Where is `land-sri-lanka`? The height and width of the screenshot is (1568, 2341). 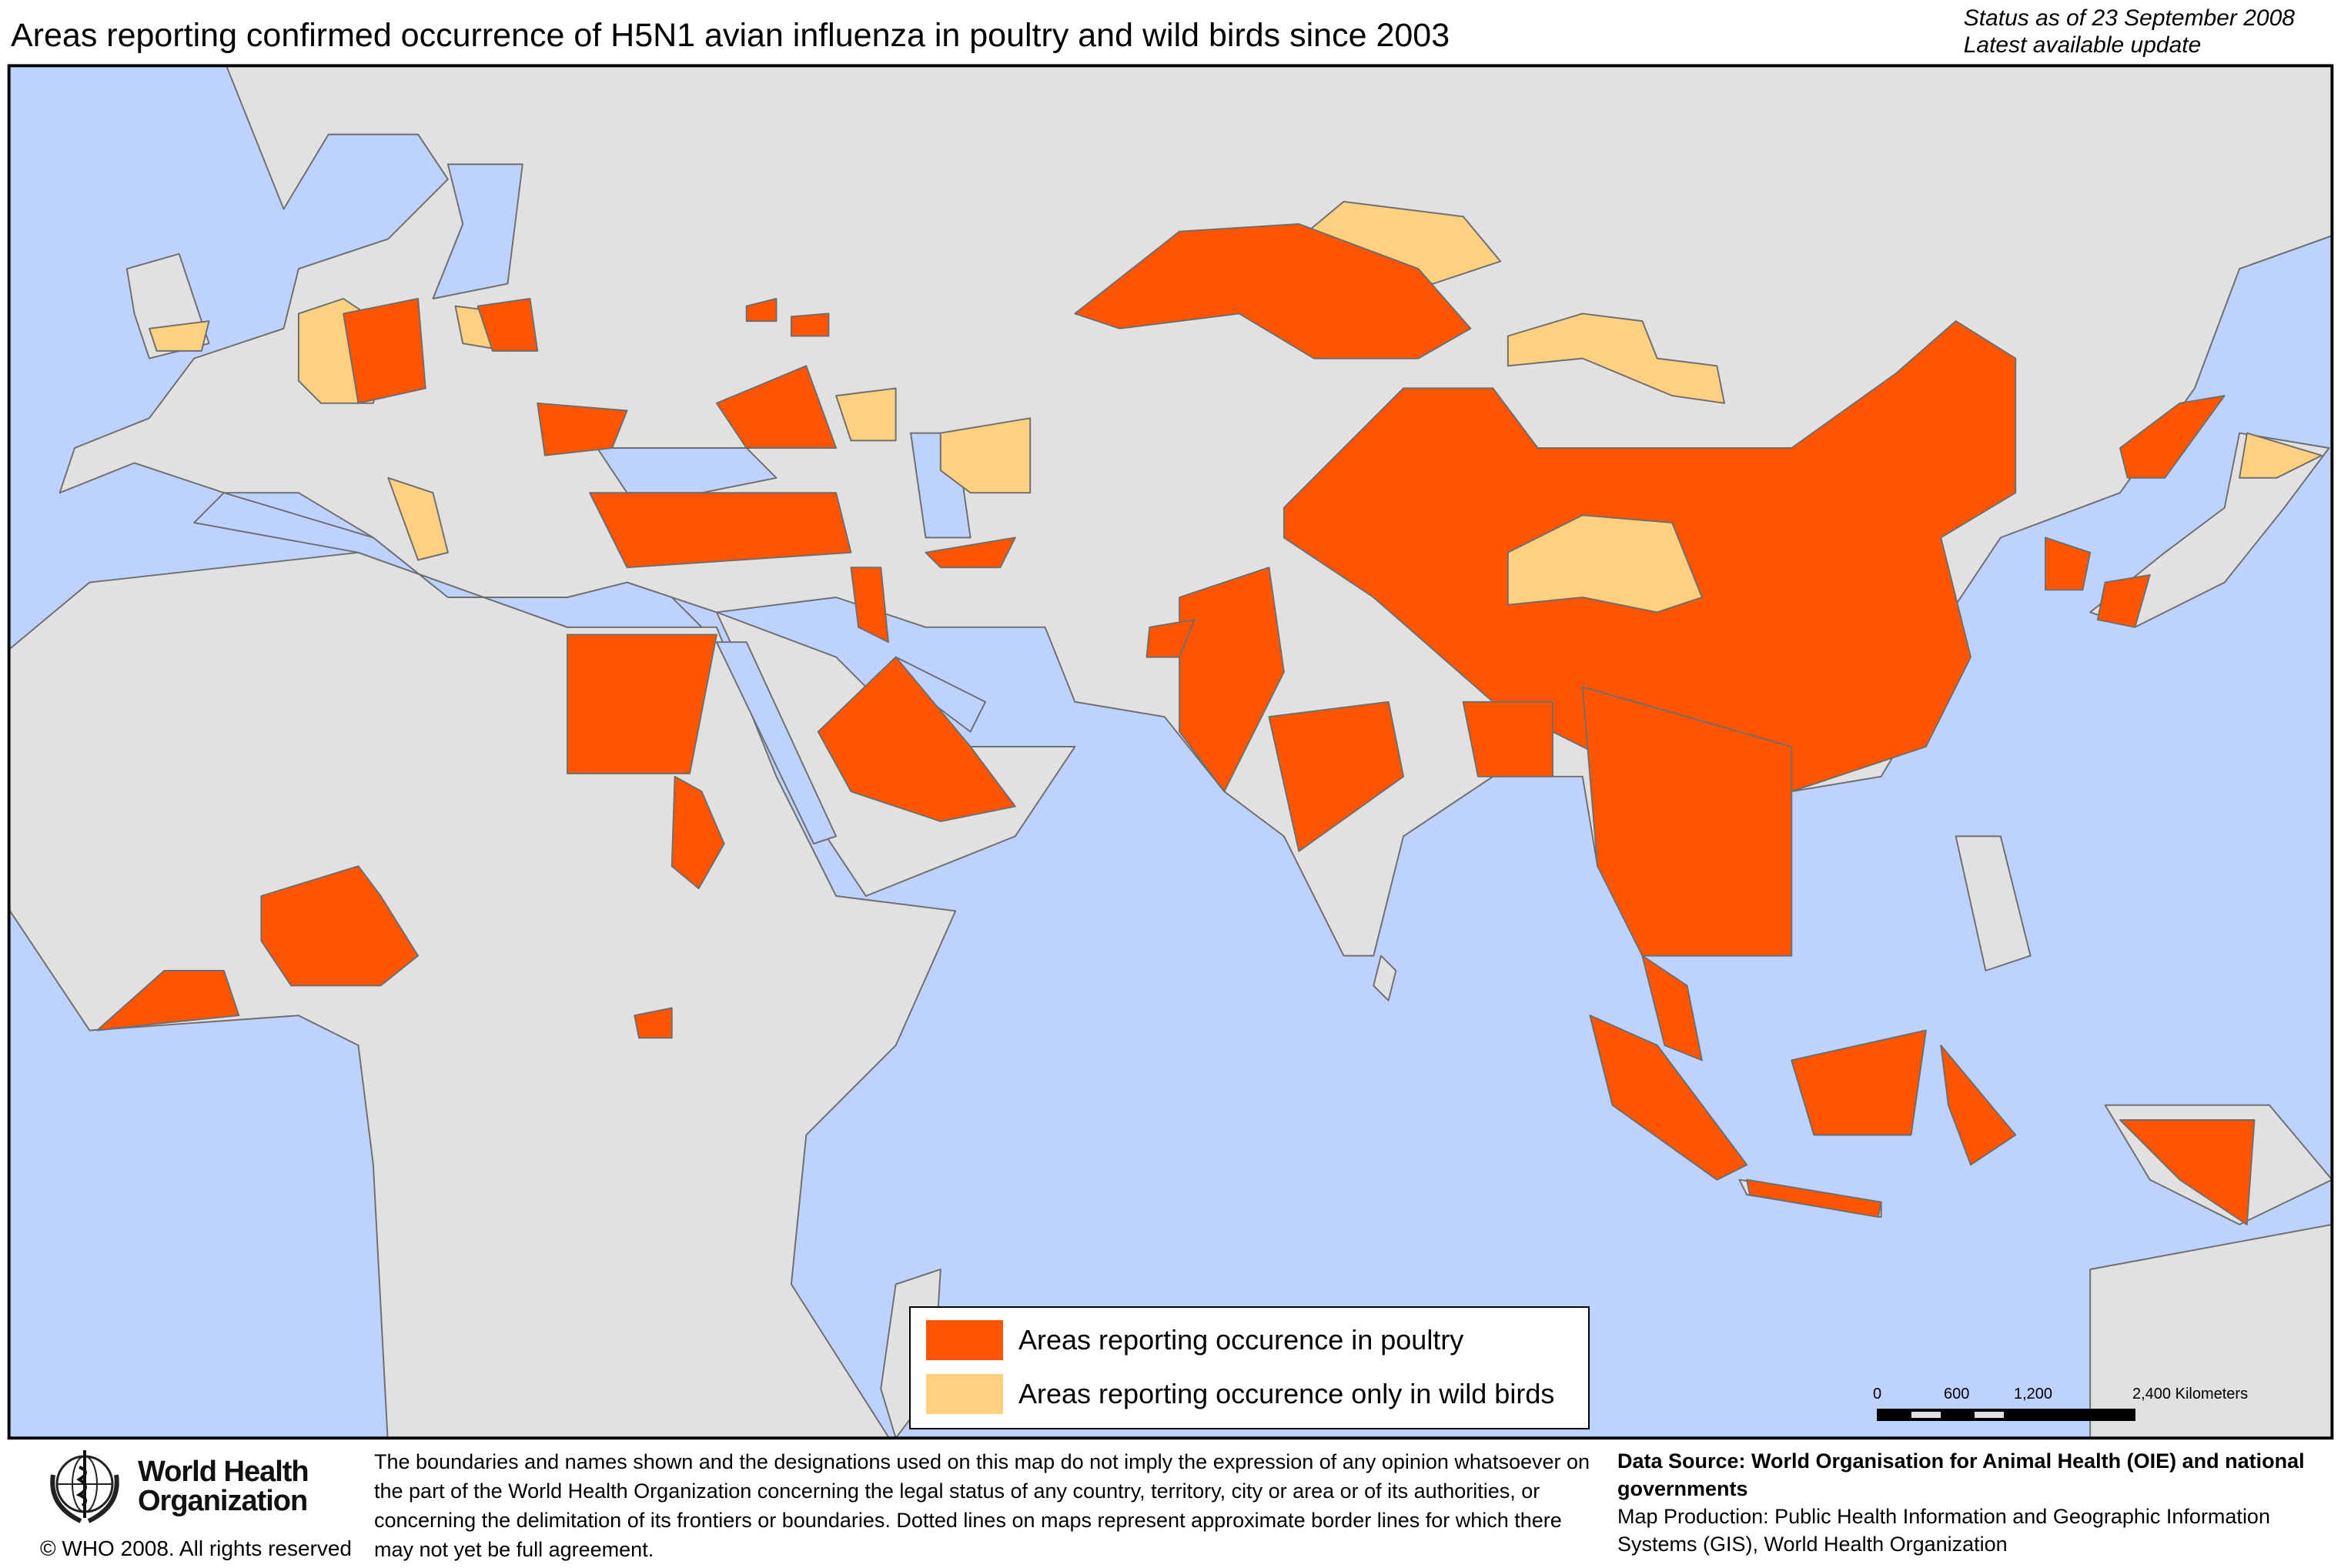
land-sri-lanka is located at coordinates (1385, 978).